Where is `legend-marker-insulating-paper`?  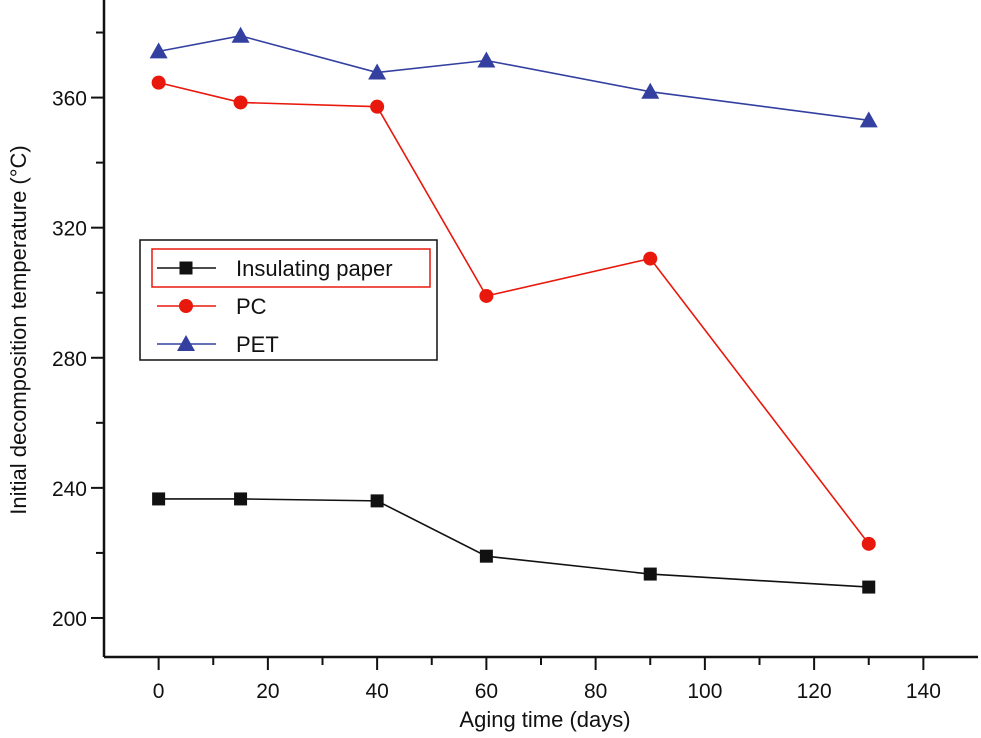
legend-marker-insulating-paper is located at coordinates (186, 268).